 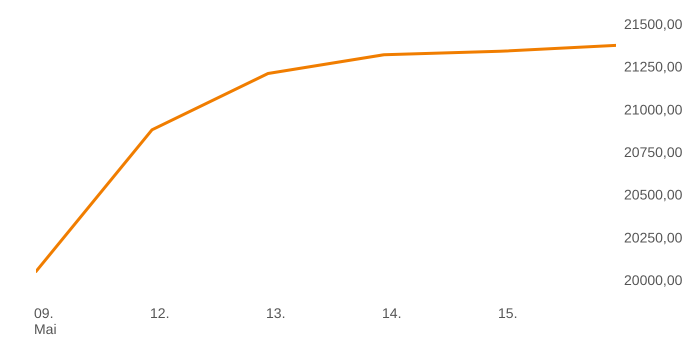 I want to click on y-tick-label: 21500,00, so click(x=653, y=24).